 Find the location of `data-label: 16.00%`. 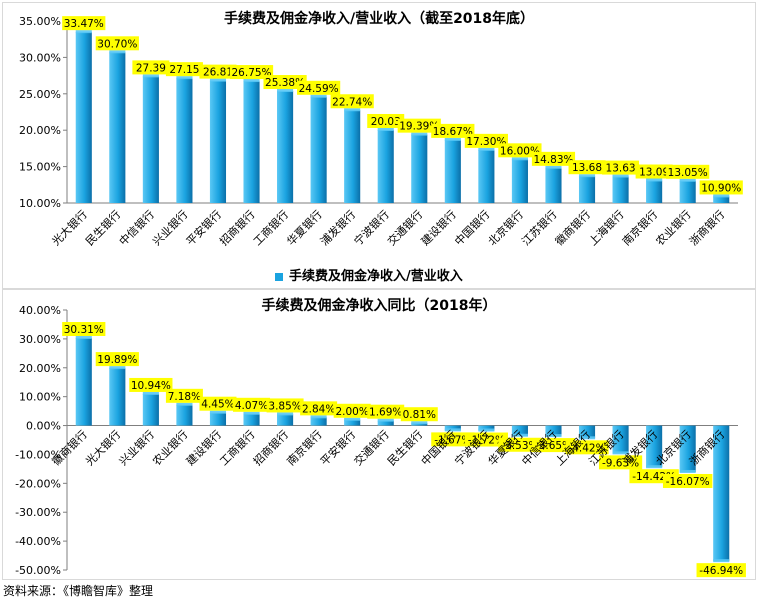

data-label: 16.00% is located at coordinates (520, 151).